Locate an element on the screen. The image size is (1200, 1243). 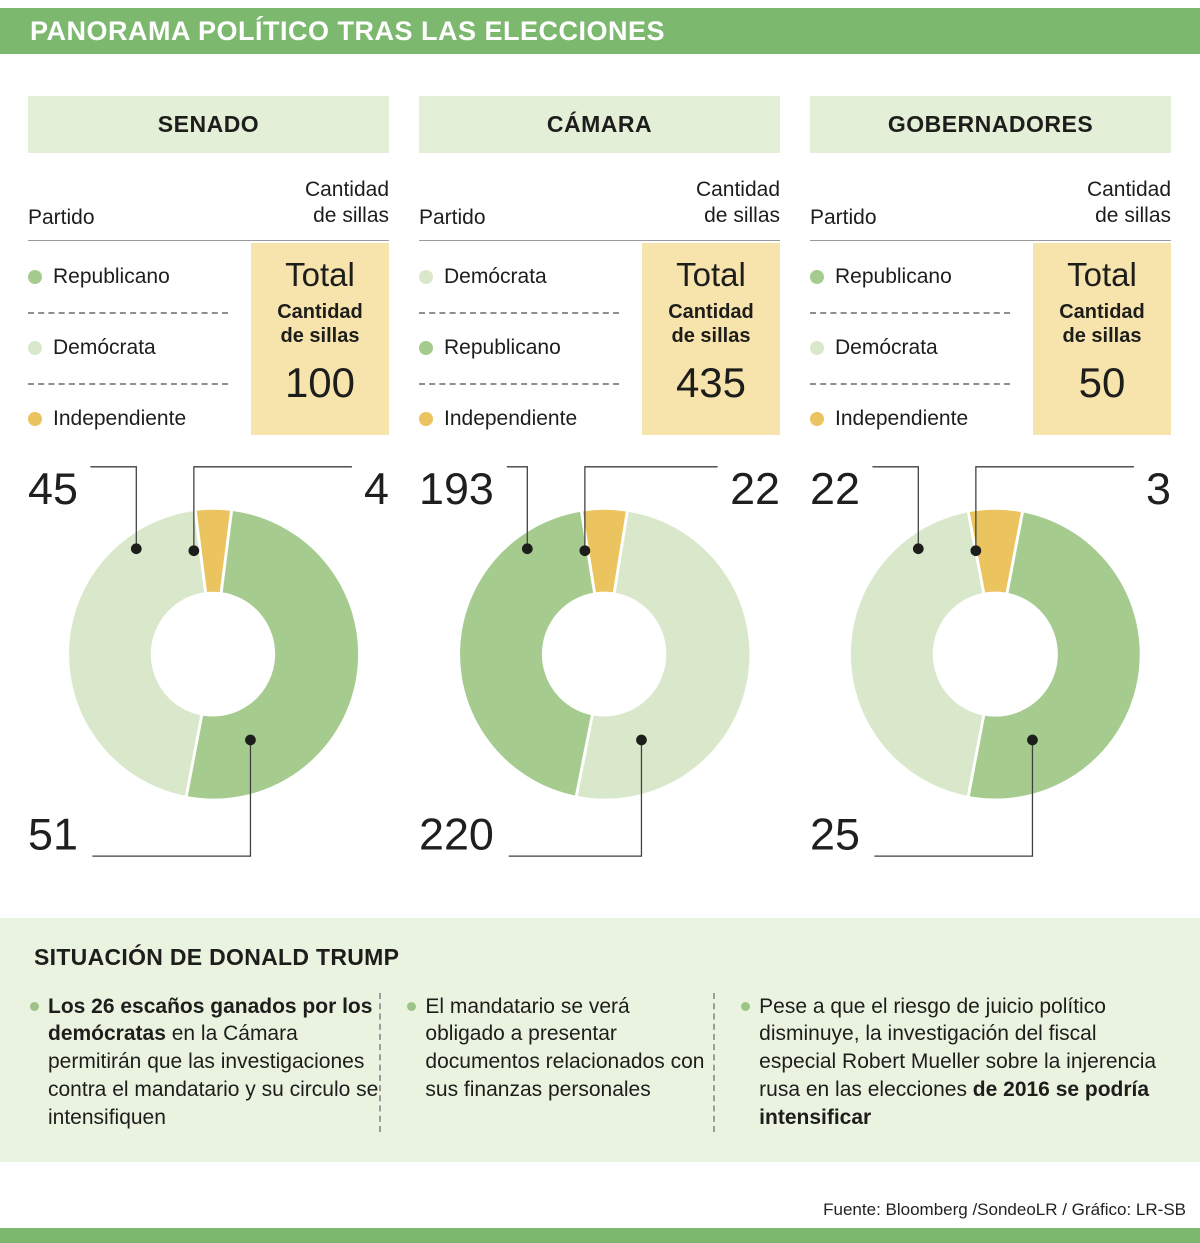
legend-label: Demócrata is located at coordinates (495, 276).